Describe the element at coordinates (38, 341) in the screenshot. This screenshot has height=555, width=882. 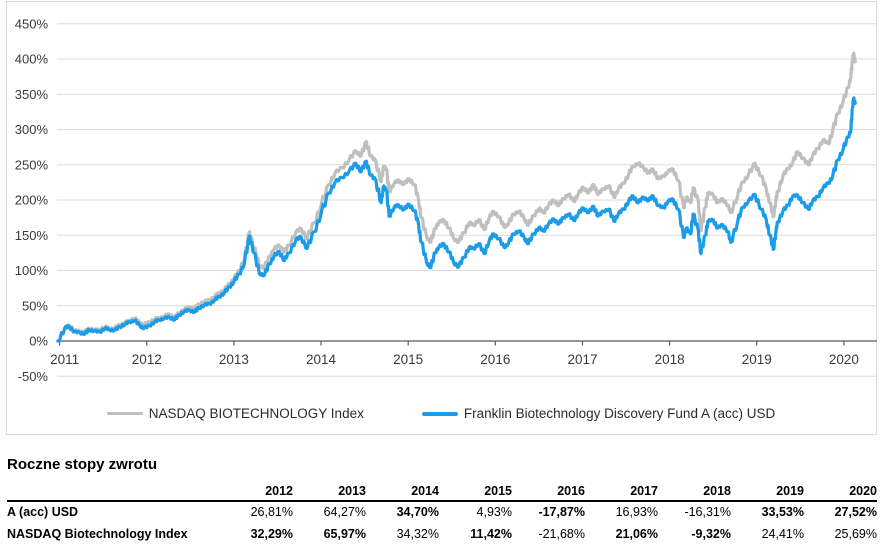
I see `y-axis-label: 0%` at that location.